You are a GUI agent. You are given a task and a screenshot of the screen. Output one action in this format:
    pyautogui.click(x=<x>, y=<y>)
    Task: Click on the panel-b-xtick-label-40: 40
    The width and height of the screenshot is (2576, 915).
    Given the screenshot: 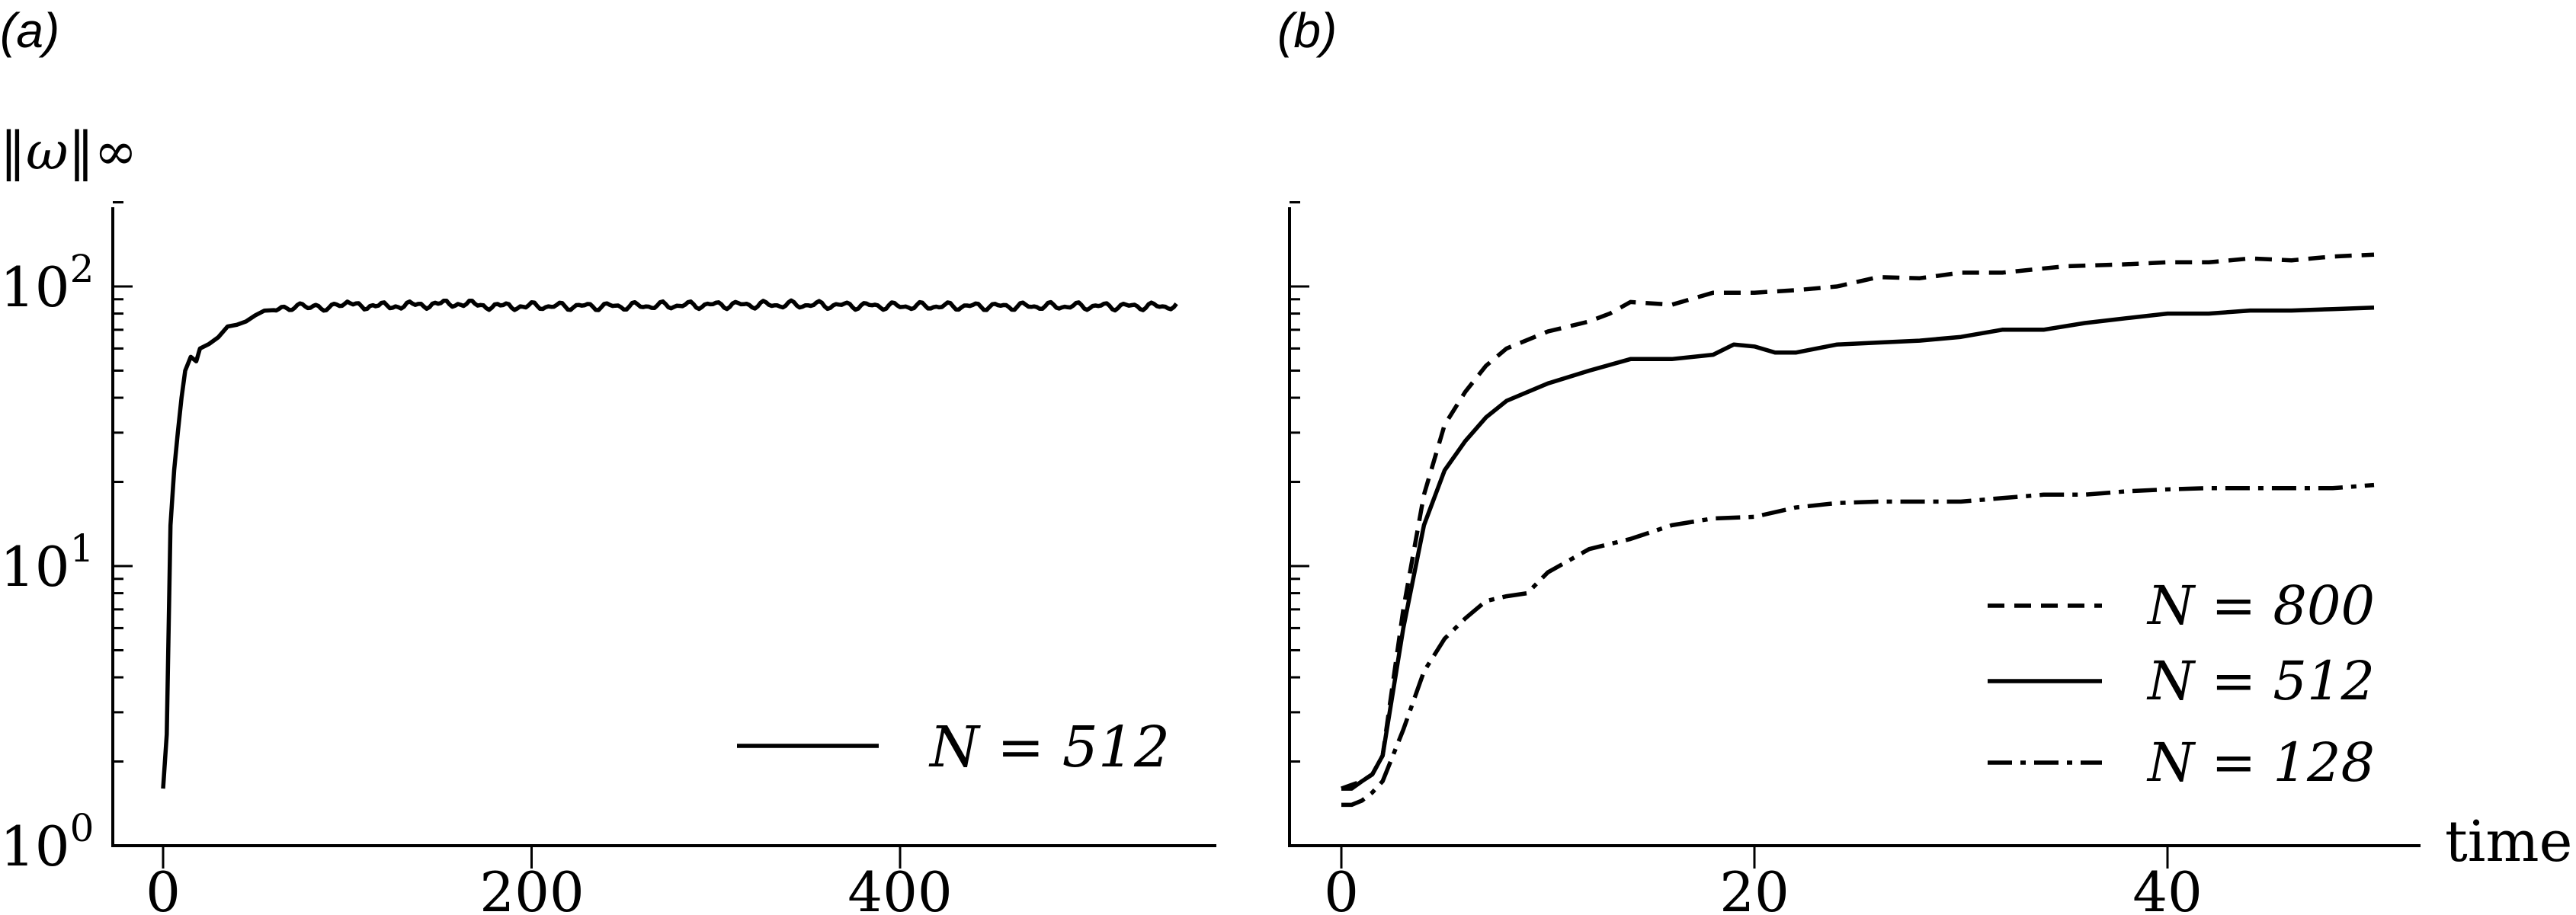 What is the action you would take?
    pyautogui.click(x=2167, y=887)
    